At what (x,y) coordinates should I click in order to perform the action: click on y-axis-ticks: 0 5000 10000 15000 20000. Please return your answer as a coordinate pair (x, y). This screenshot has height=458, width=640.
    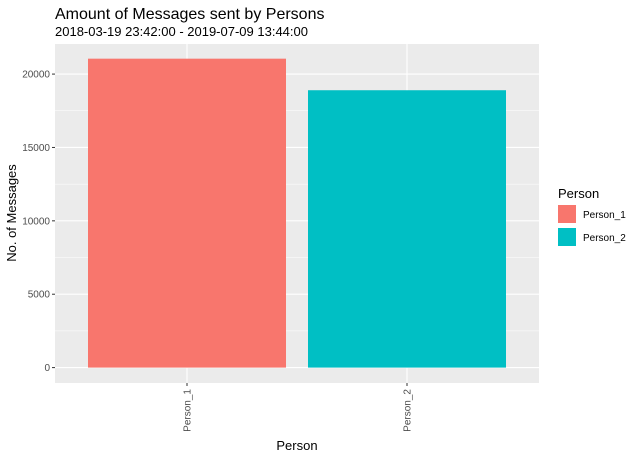
    Looking at the image, I should click on (38, 222).